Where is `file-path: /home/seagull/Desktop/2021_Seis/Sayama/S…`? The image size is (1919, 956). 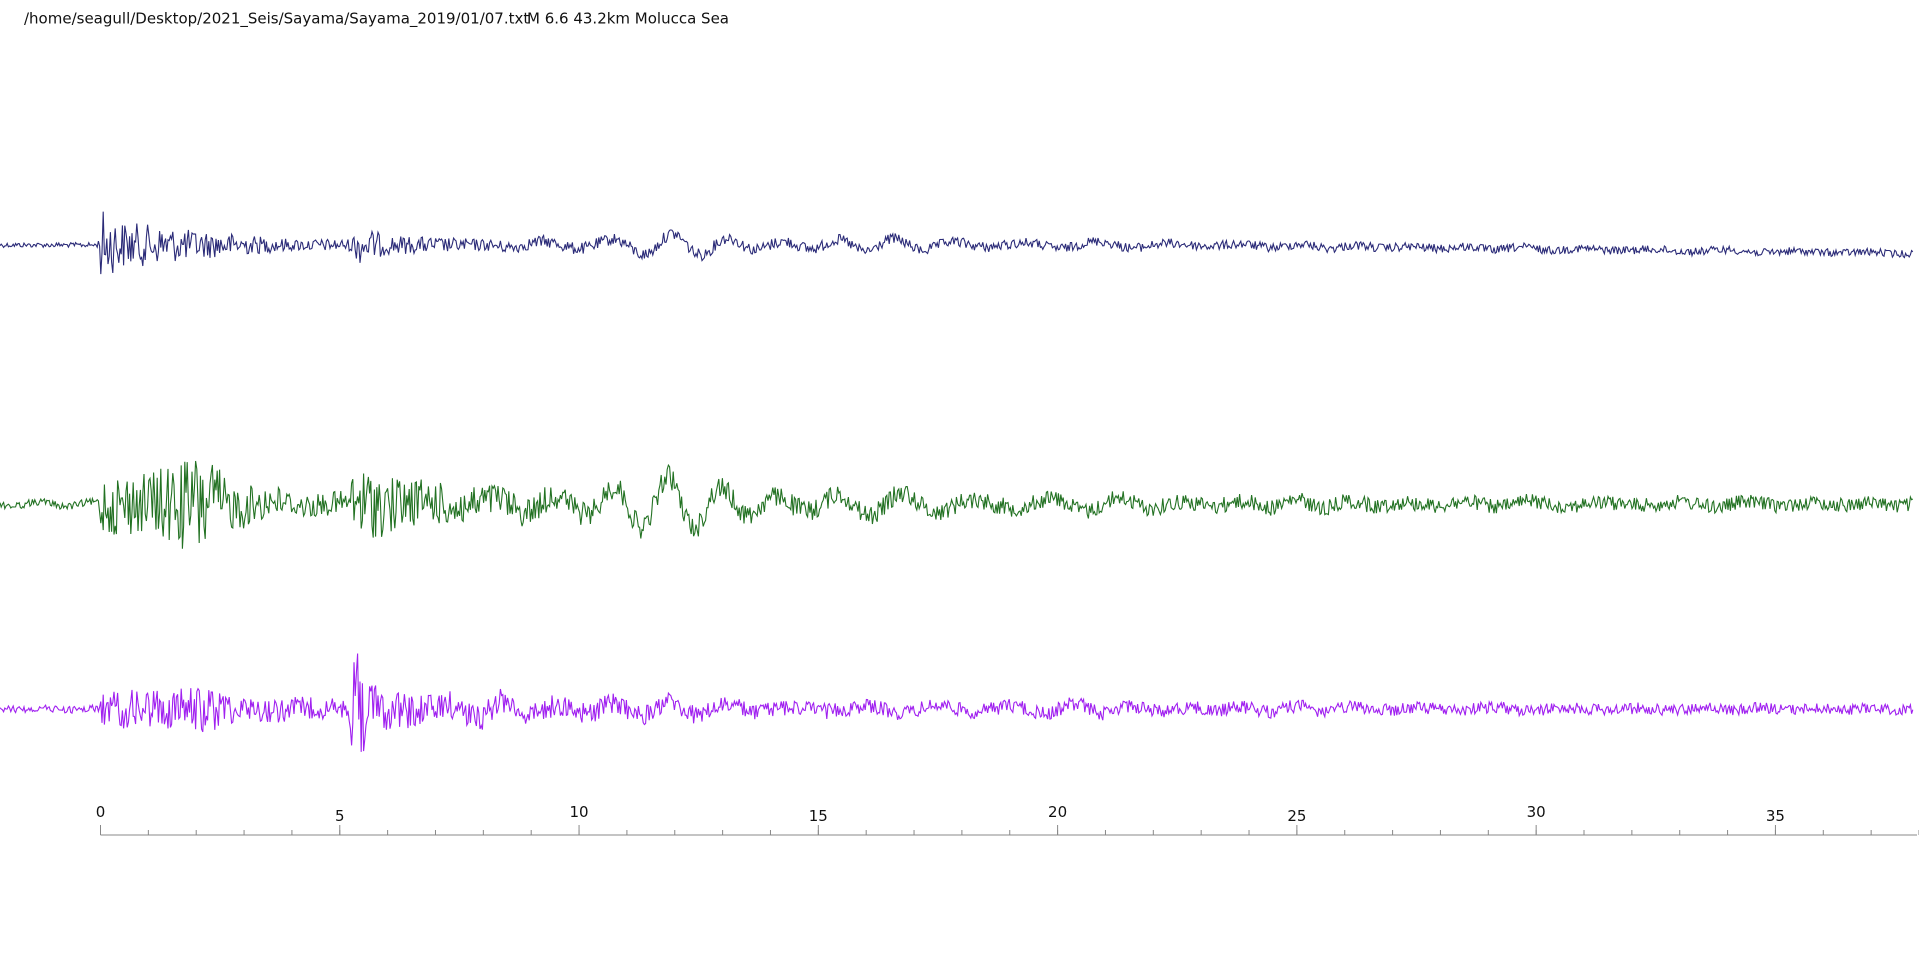 file-path: /home/seagull/Desktop/2021_Seis/Sayama/S… is located at coordinates (276, 19).